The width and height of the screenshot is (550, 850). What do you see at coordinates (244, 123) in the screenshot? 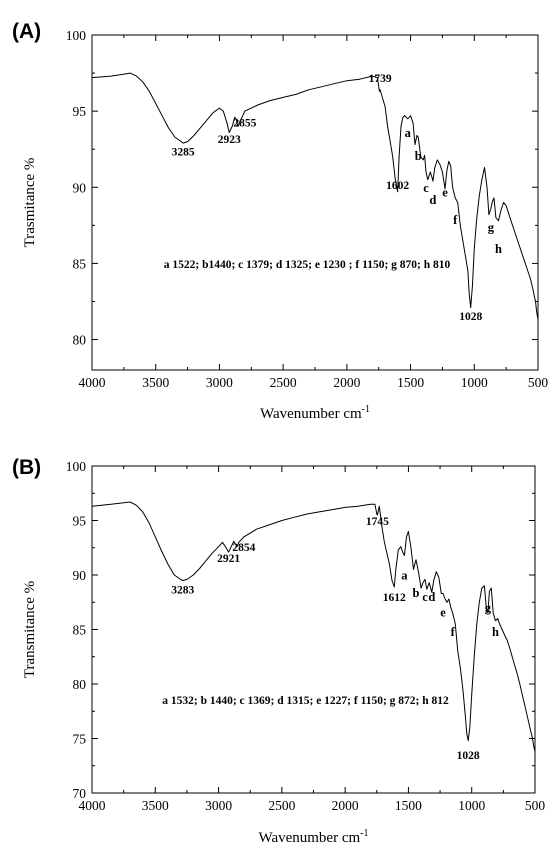
I see `peak-label: 2855` at bounding box center [244, 123].